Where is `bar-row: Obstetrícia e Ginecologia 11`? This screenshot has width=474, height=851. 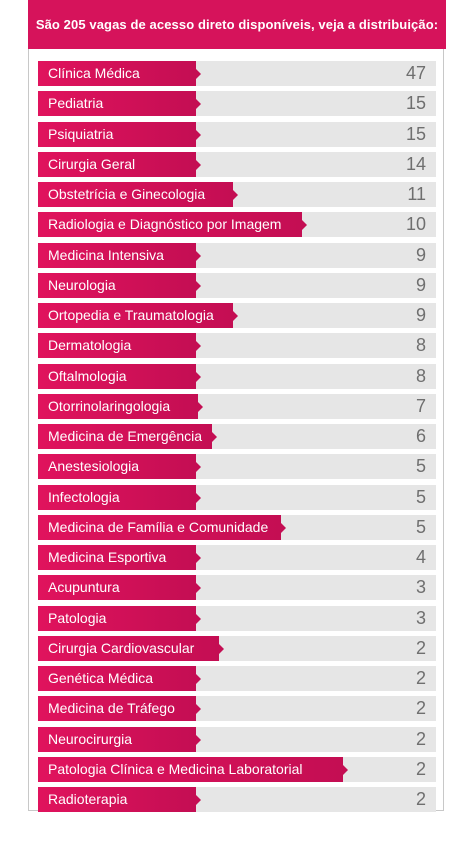 bar-row: Obstetrícia e Ginecologia 11 is located at coordinates (237, 194).